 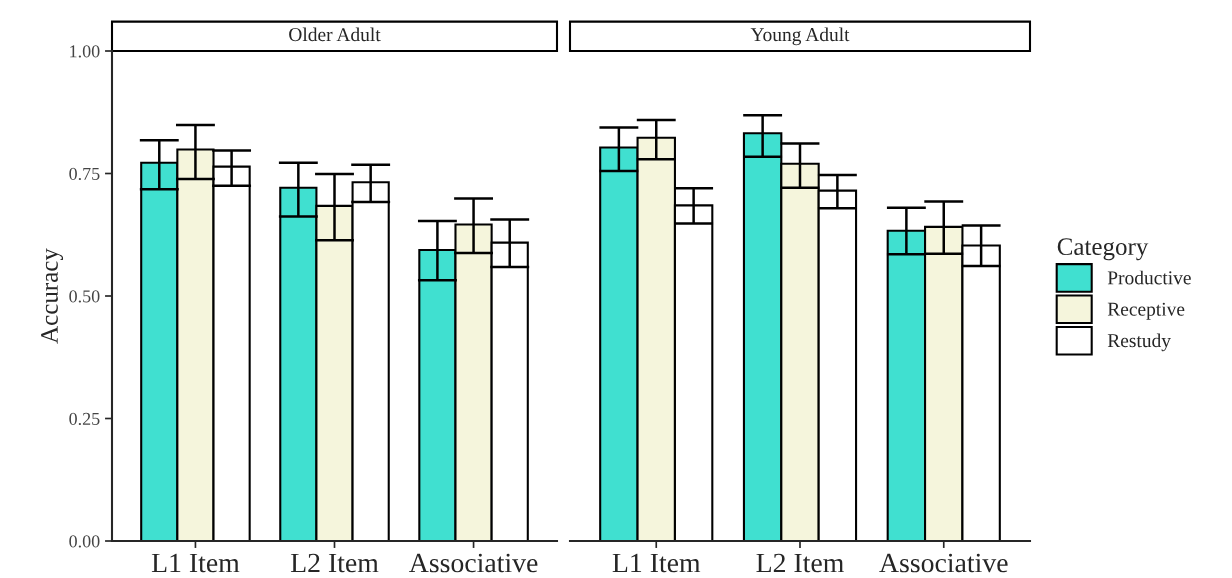 What do you see at coordinates (1146, 311) in the screenshot?
I see `legend-label: Receptive` at bounding box center [1146, 311].